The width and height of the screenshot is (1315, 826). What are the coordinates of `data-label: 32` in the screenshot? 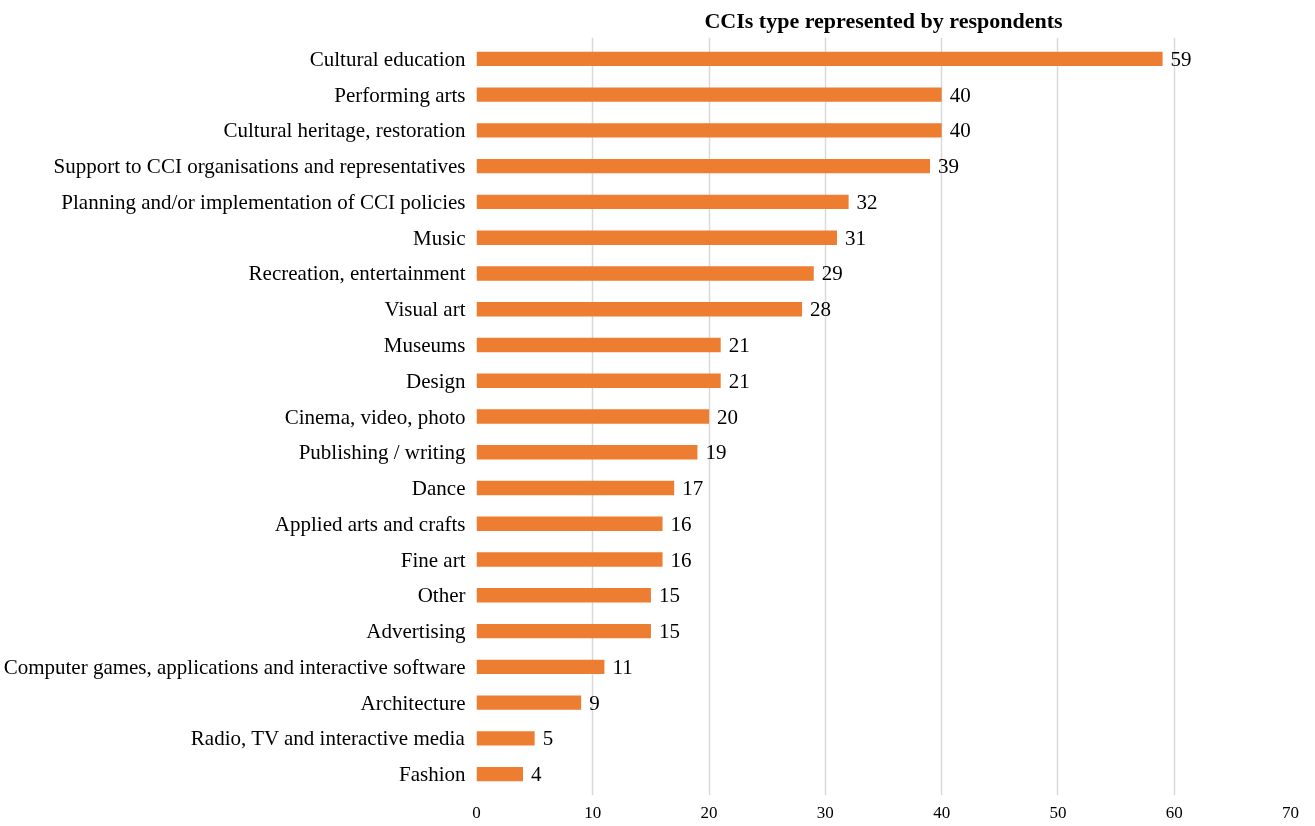 It's located at (867, 201).